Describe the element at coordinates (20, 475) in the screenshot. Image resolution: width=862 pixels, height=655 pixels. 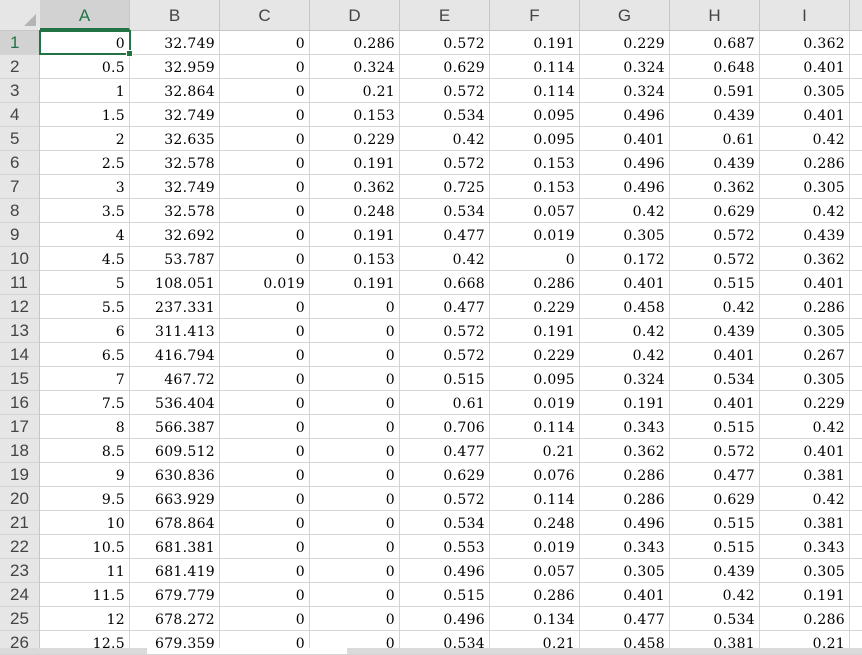
I see `row-header: 19` at that location.